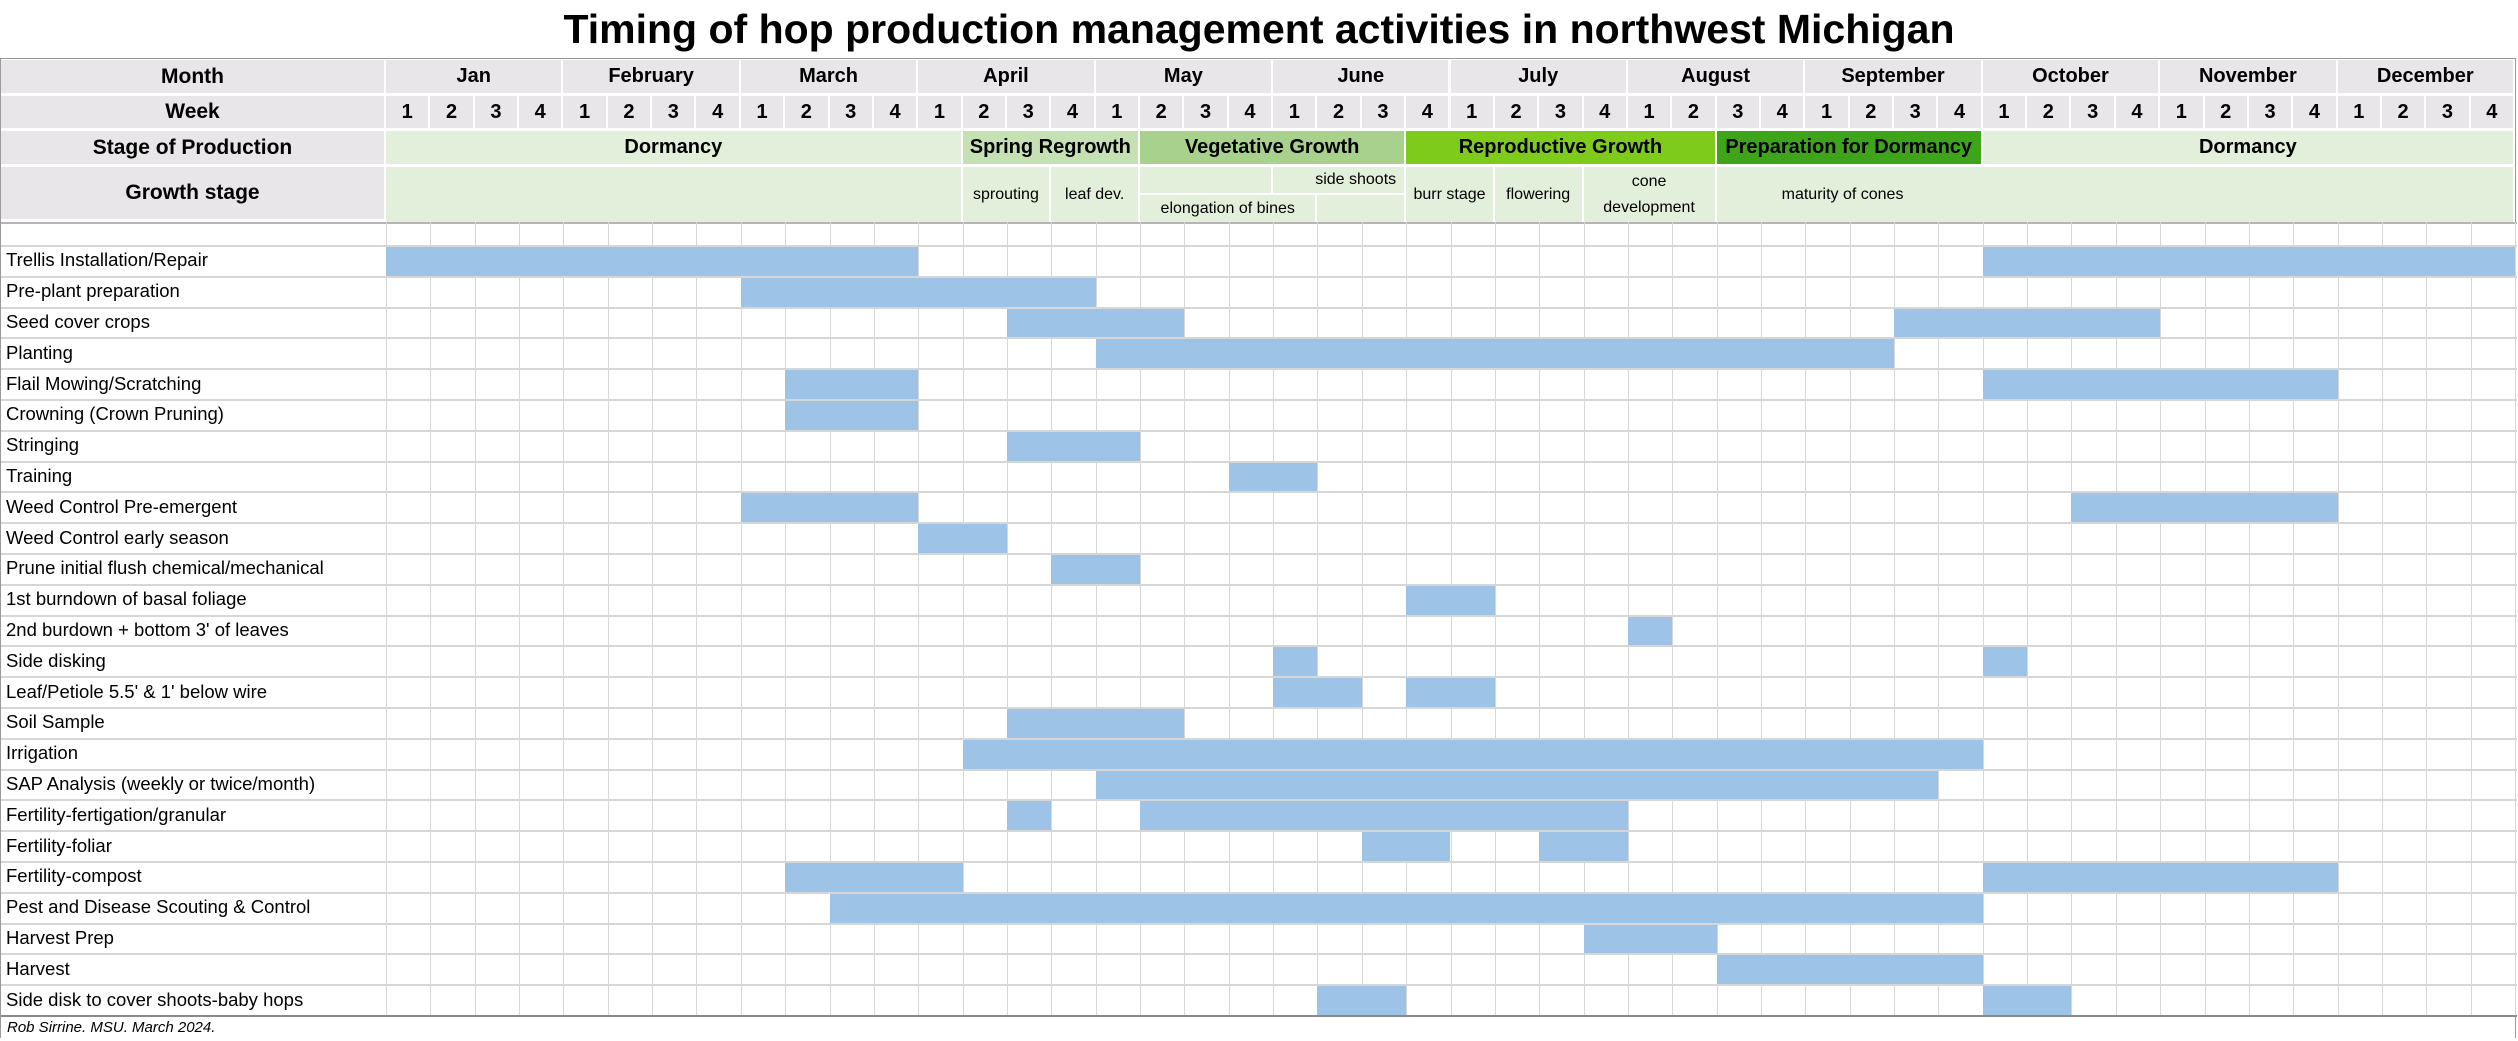 This screenshot has width=2518, height=1041. Describe the element at coordinates (1362, 78) in the screenshot. I see `month-header: June` at that location.